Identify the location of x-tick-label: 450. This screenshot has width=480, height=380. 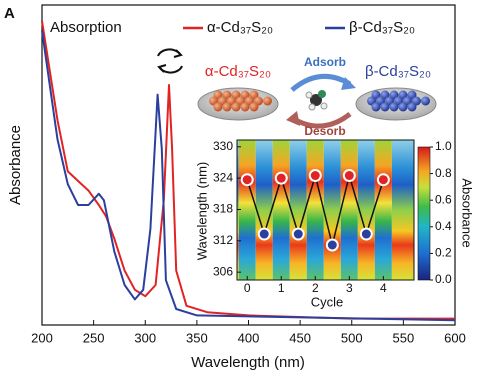
(300, 337).